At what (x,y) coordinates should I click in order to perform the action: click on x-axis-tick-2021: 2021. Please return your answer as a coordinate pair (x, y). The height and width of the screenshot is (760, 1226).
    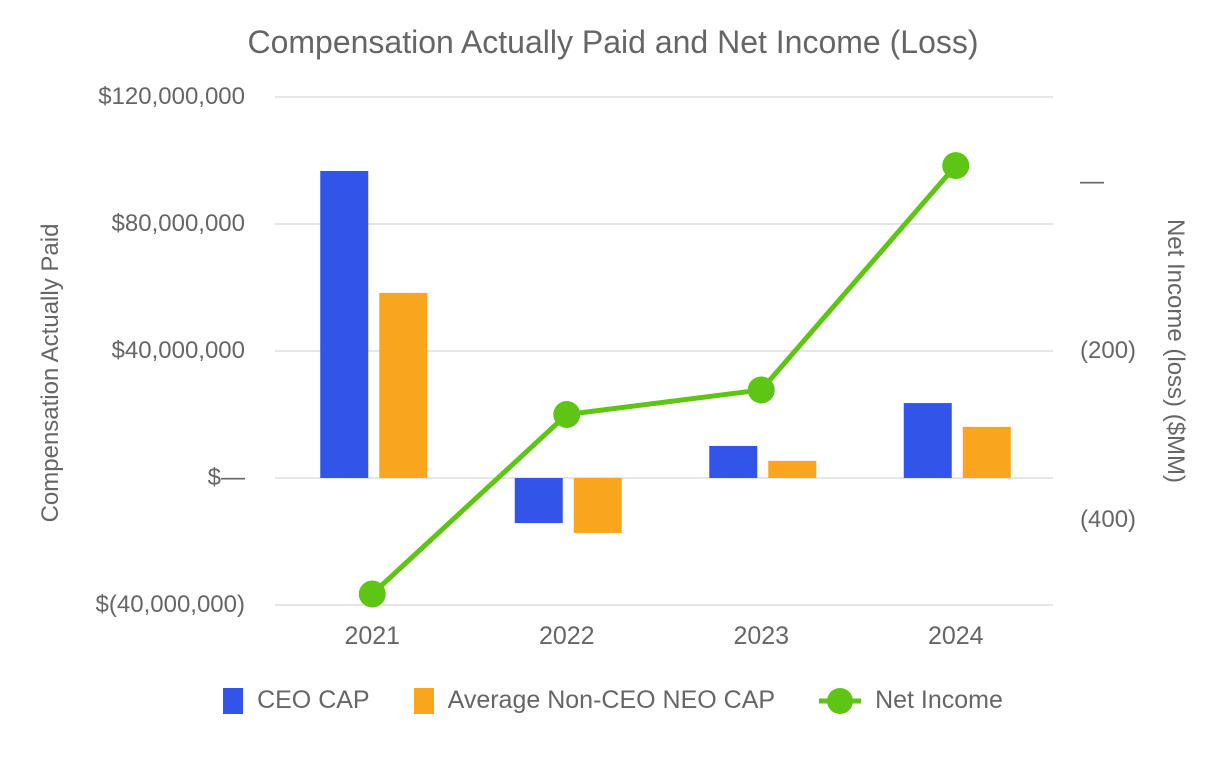
    Looking at the image, I should click on (372, 636).